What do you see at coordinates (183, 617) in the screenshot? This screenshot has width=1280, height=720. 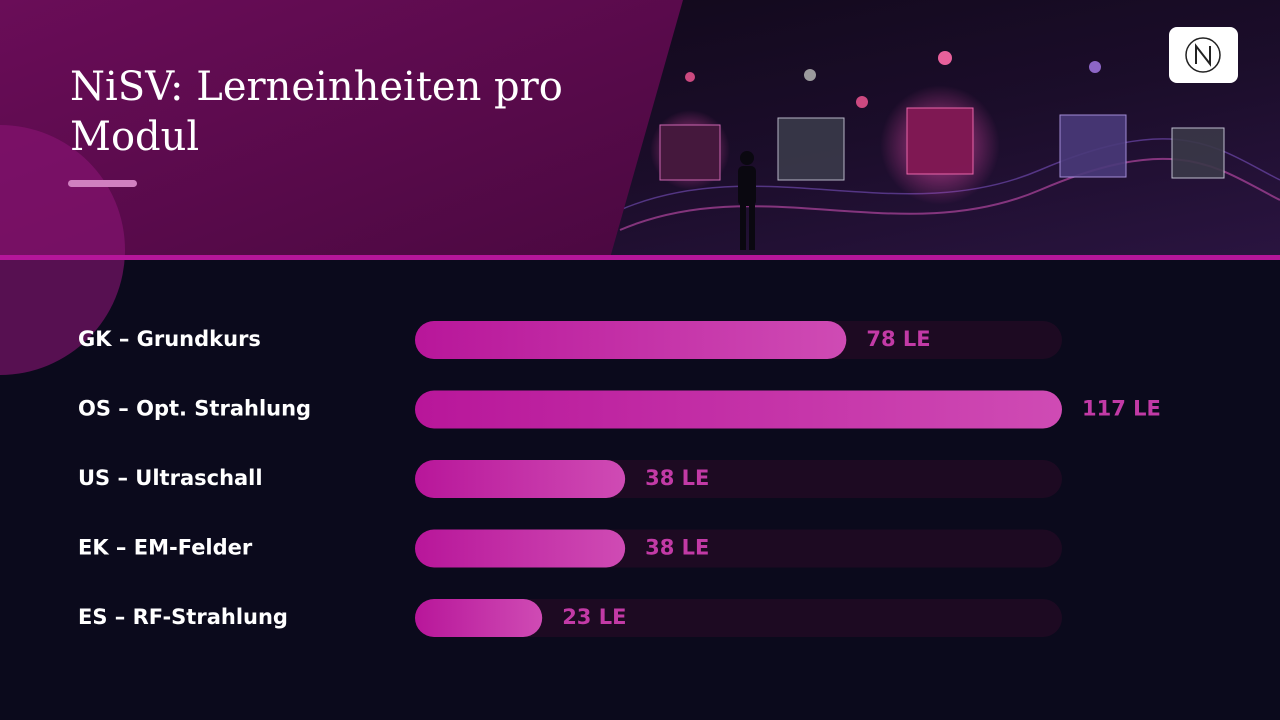 I see `category-label: ES – RF-Strahlung` at bounding box center [183, 617].